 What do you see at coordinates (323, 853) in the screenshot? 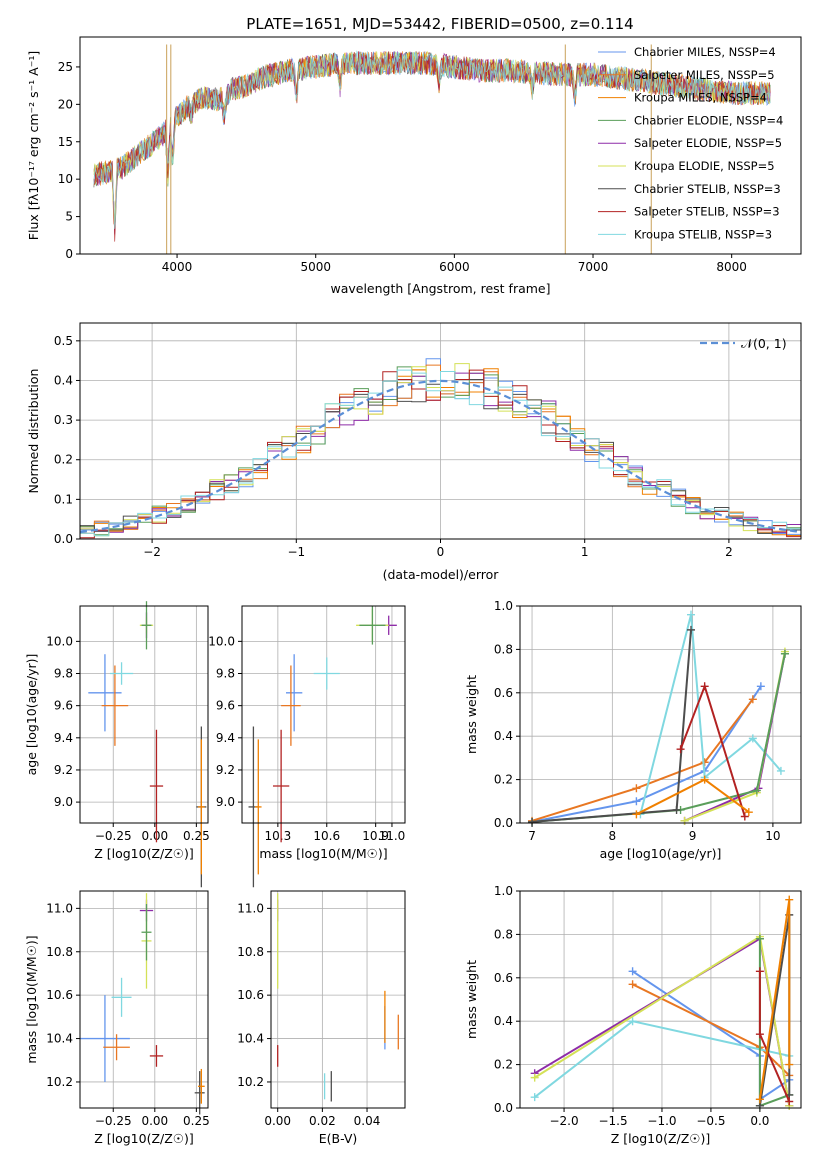
I see `x-axis-label: mass [log10(M/M☉)]` at bounding box center [323, 853].